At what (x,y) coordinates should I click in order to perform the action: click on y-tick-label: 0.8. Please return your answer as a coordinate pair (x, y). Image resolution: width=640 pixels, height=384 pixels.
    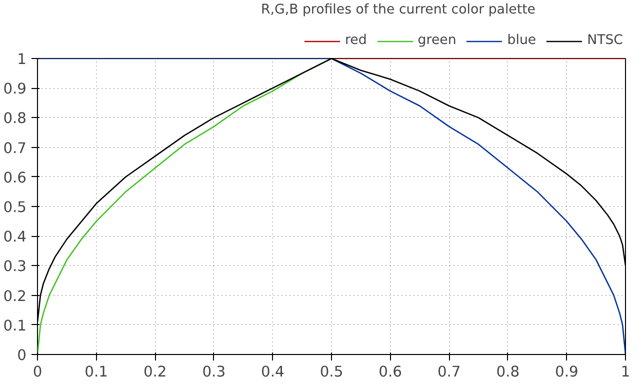
    Looking at the image, I should click on (15, 119).